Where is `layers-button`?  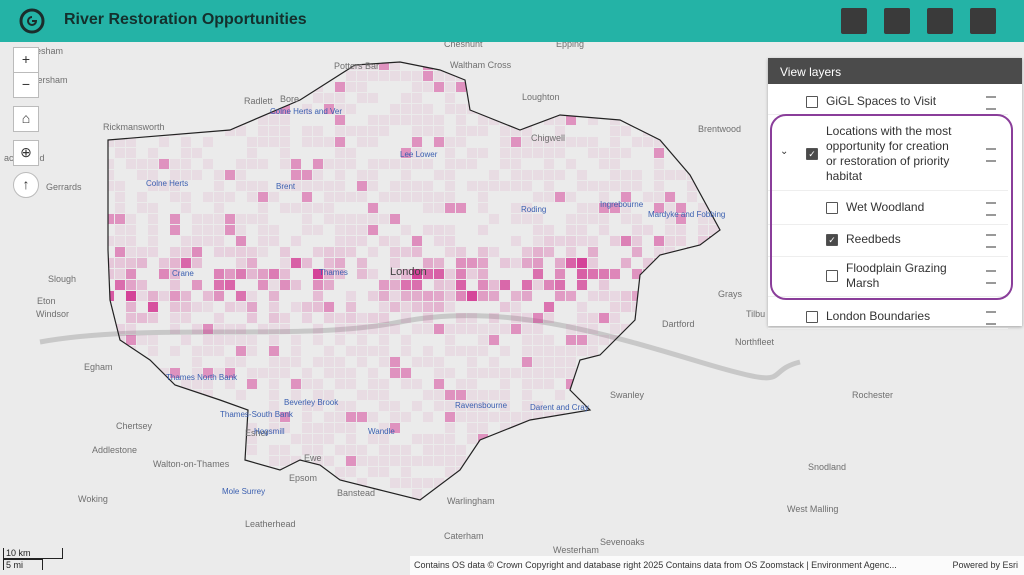 layers-button is located at coordinates (854, 21).